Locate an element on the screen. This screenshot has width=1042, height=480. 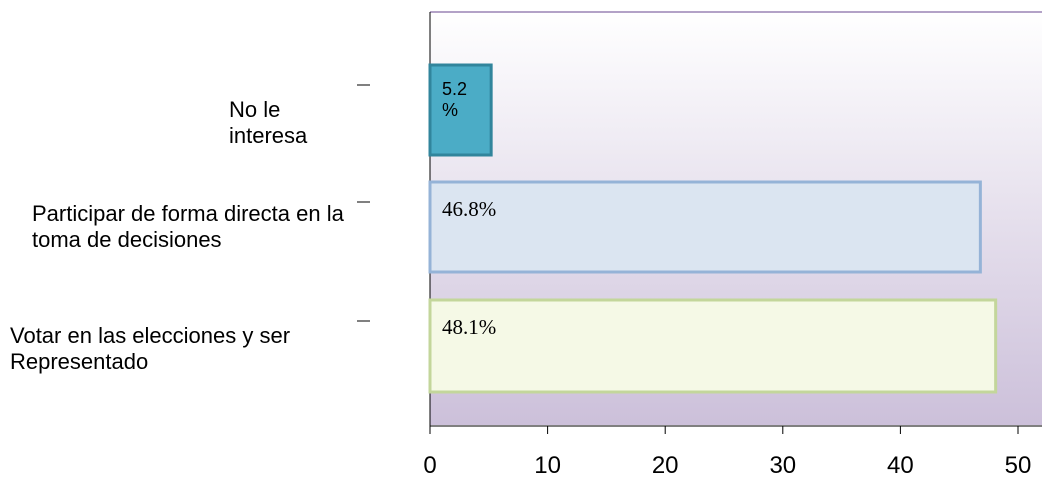
category-label: No le interesa is located at coordinates (268, 122).